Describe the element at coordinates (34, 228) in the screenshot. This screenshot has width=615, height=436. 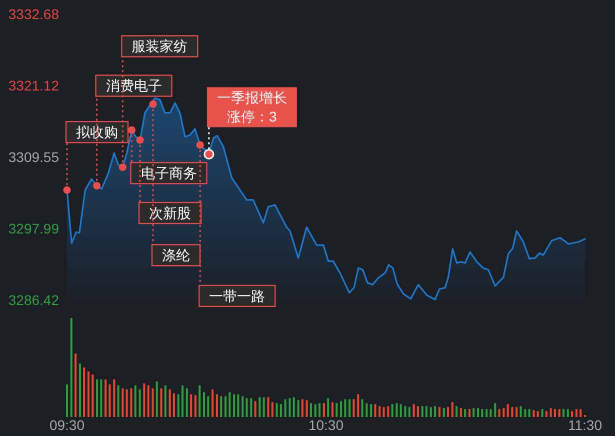
I see `y-tick-label: 3297.99` at that location.